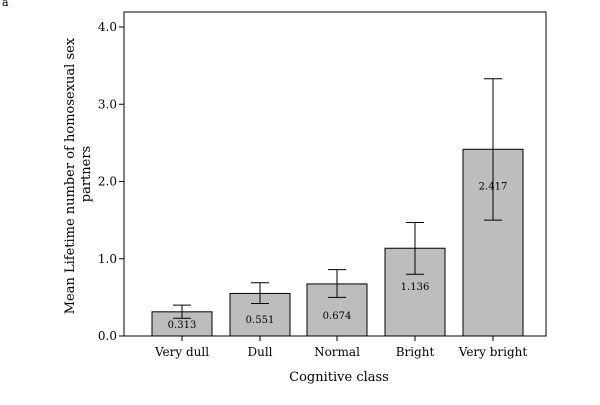 The width and height of the screenshot is (600, 405). I want to click on y-axis: 0.0 1.0 2.0 3.0 4.0, so click(111, 181).